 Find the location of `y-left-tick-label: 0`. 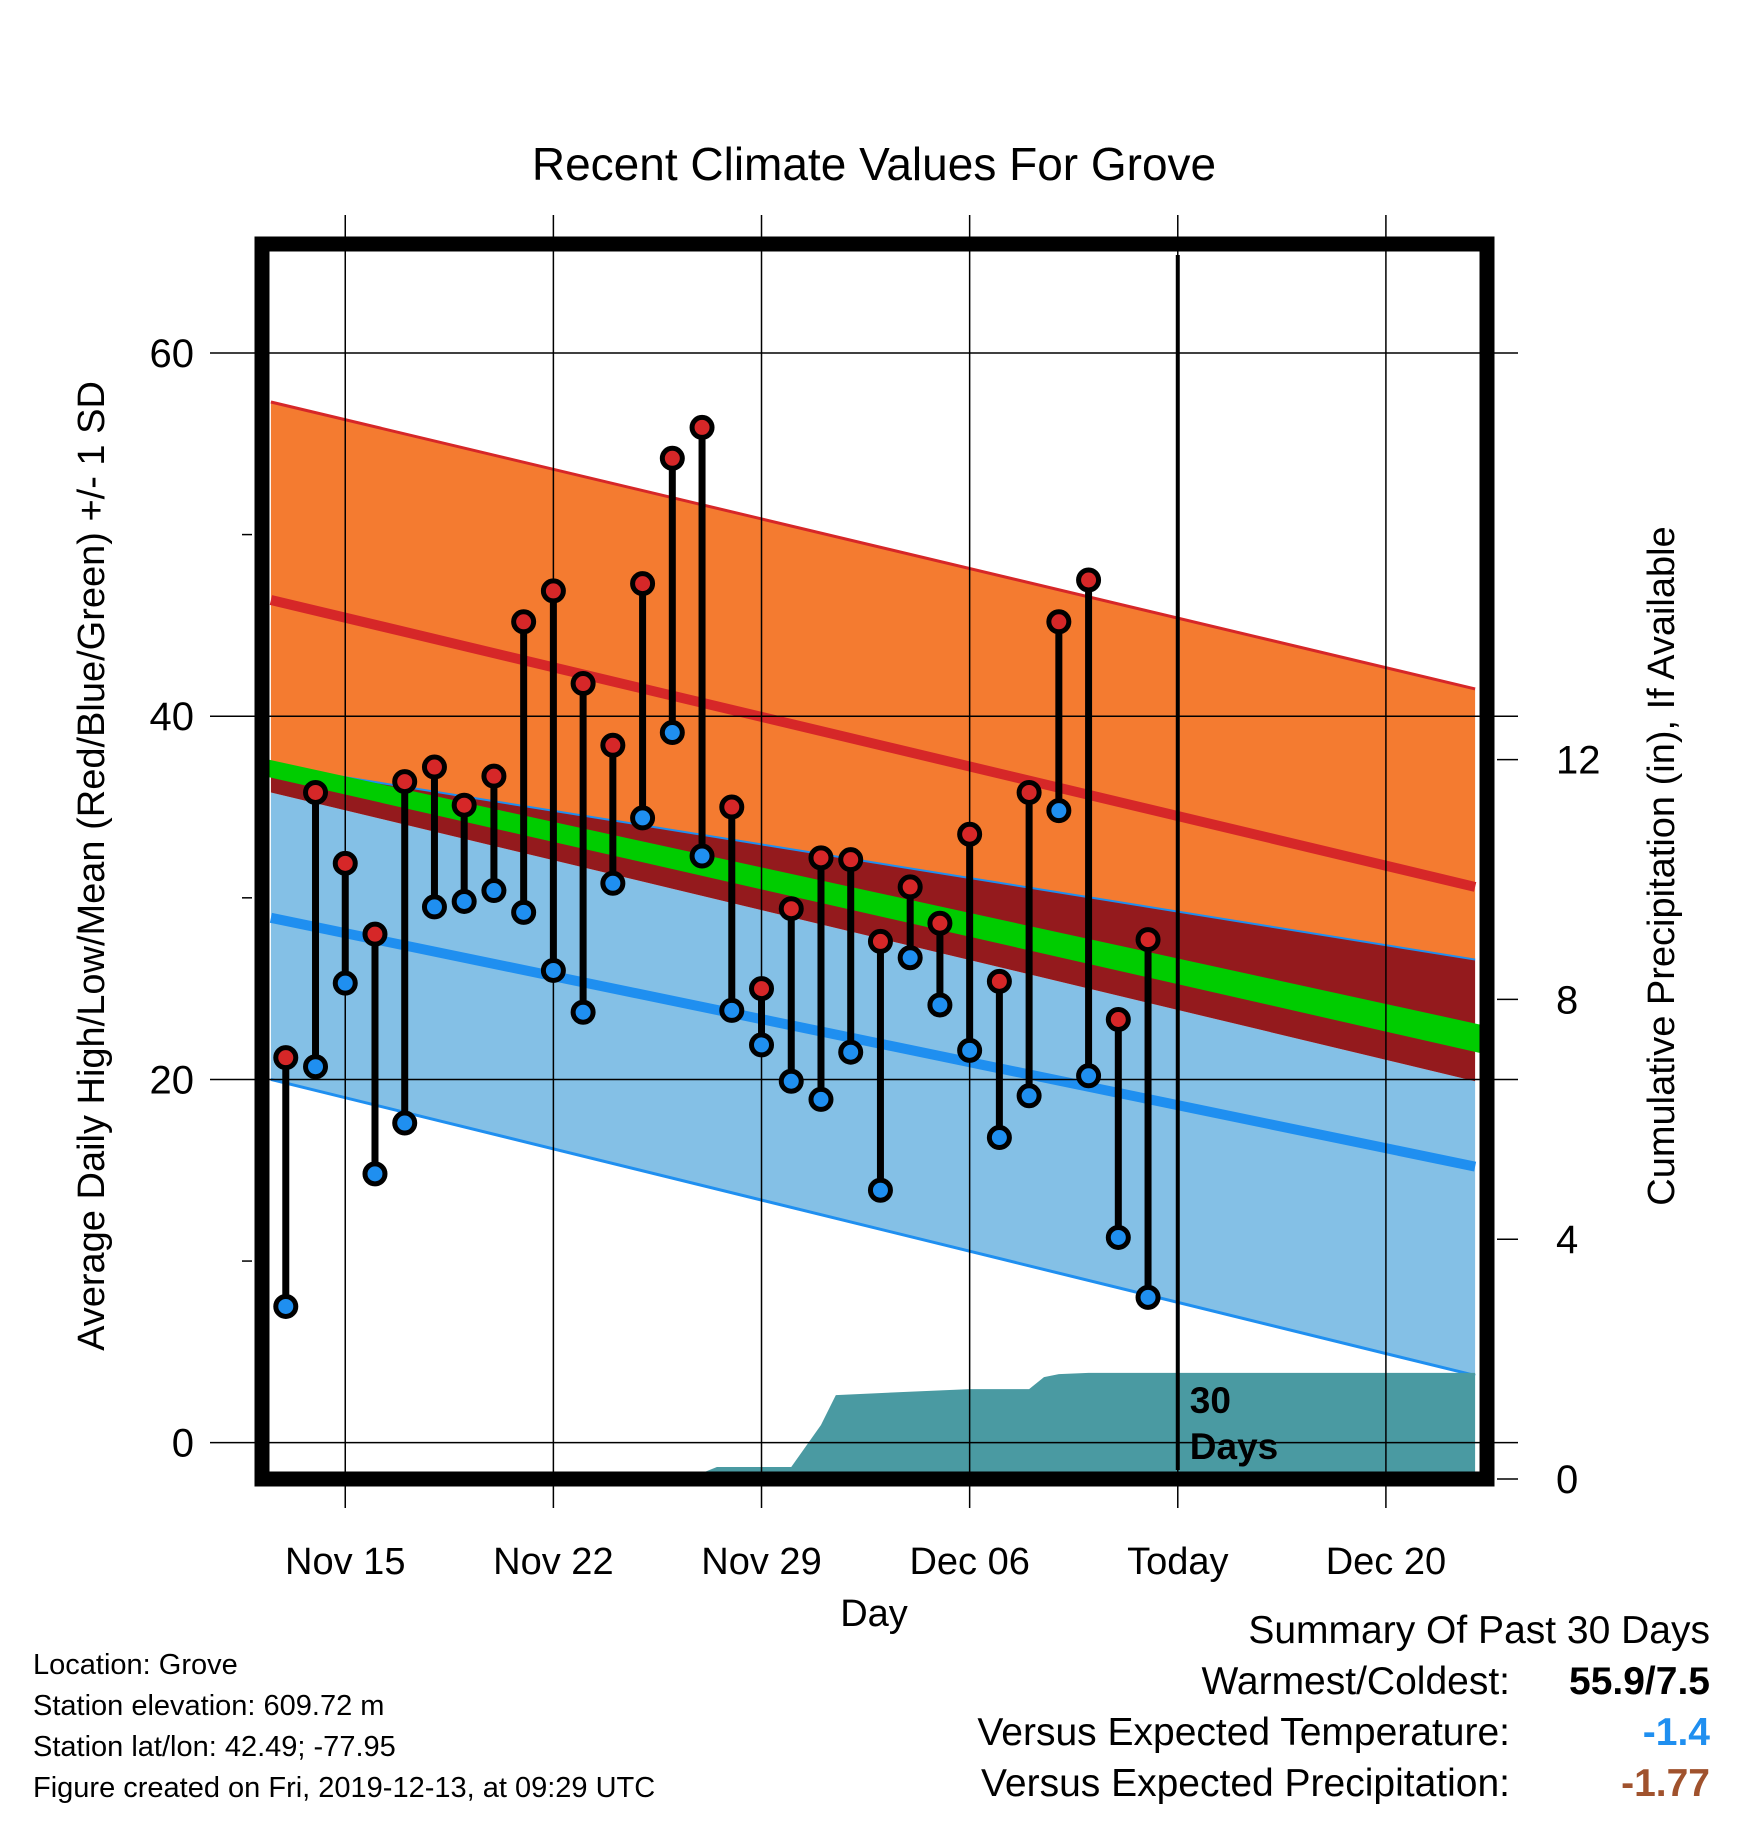

y-left-tick-label: 0 is located at coordinates (183, 1444).